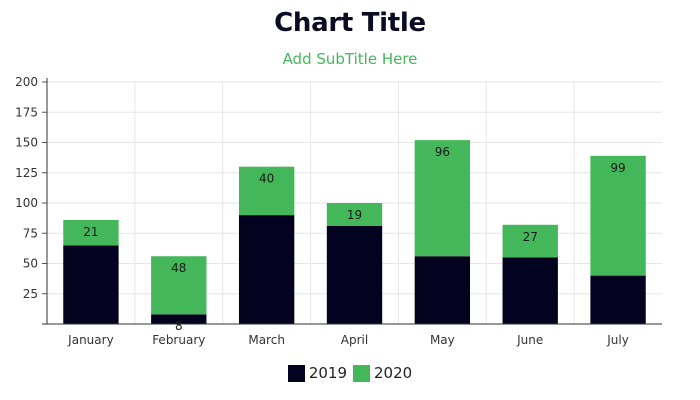 This screenshot has width=700, height=400. I want to click on chart-title: Chart Title, so click(350, 23).